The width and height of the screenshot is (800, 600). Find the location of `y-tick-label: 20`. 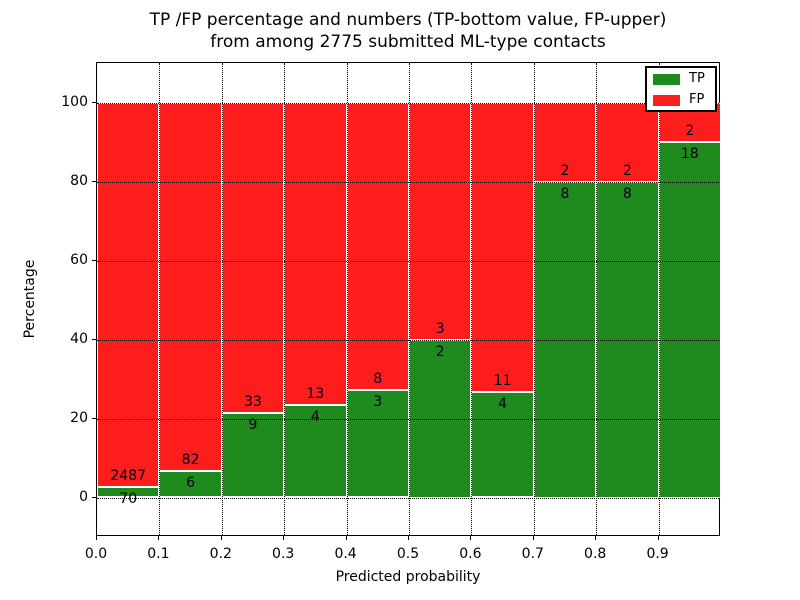

y-tick-label: 20 is located at coordinates (79, 417).